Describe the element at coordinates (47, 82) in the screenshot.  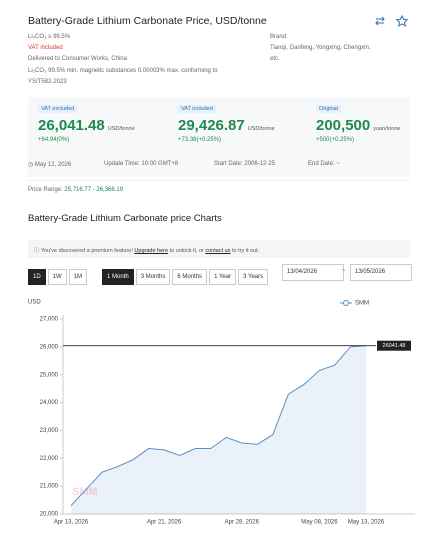
I see `spec-standard: YS/T582-2023` at that location.